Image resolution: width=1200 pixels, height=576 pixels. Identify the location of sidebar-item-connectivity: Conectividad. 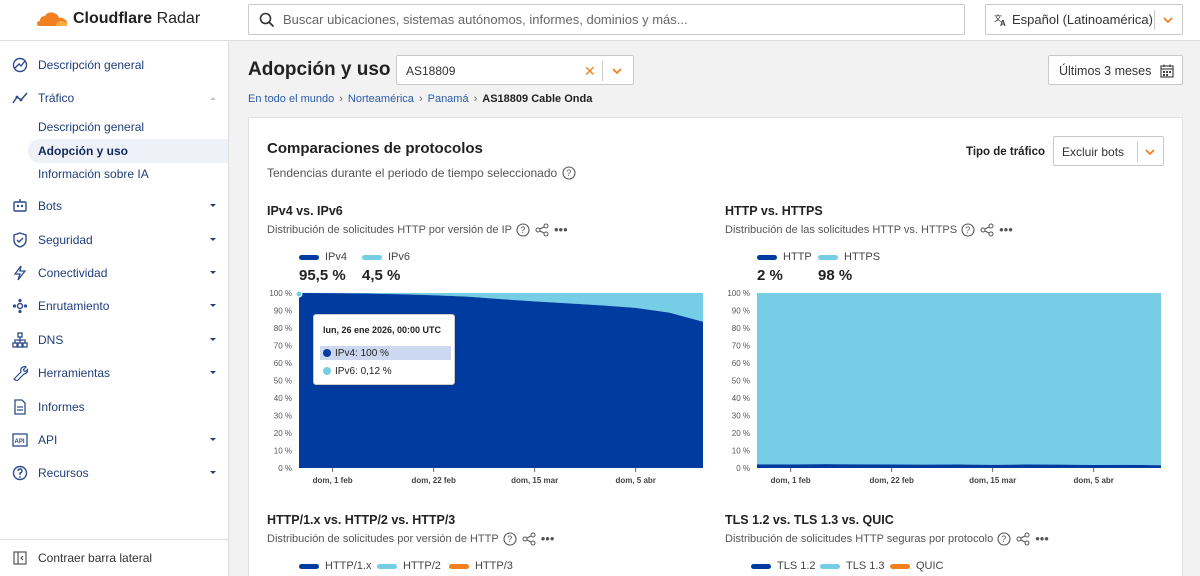
(114, 273).